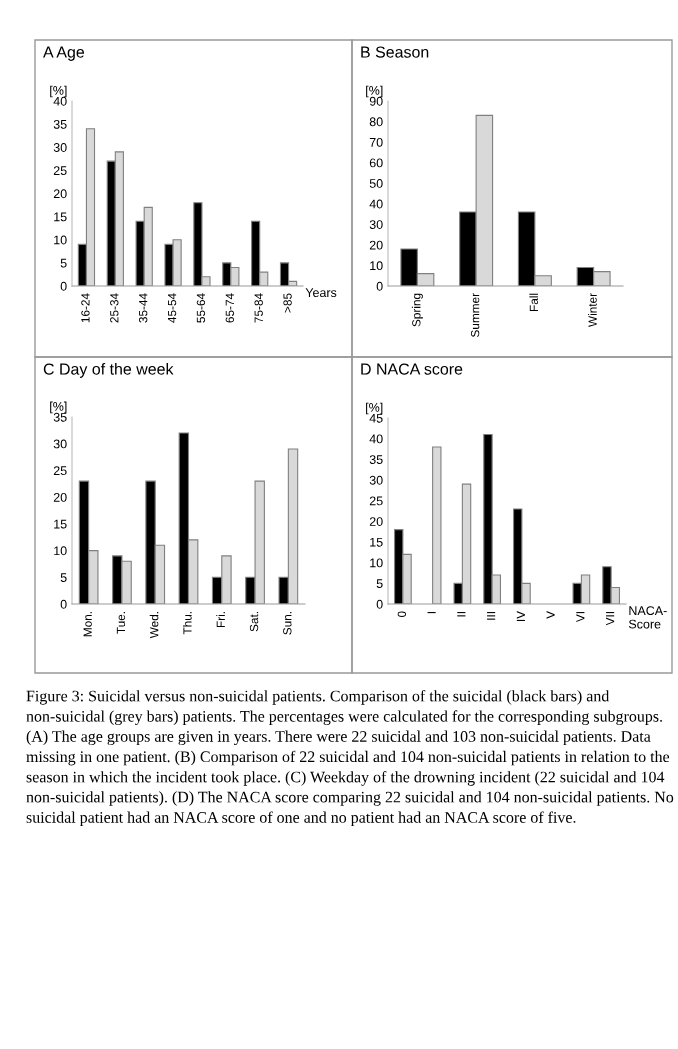 The image size is (678, 1049). I want to click on x-tick-label: Wed., so click(154, 625).